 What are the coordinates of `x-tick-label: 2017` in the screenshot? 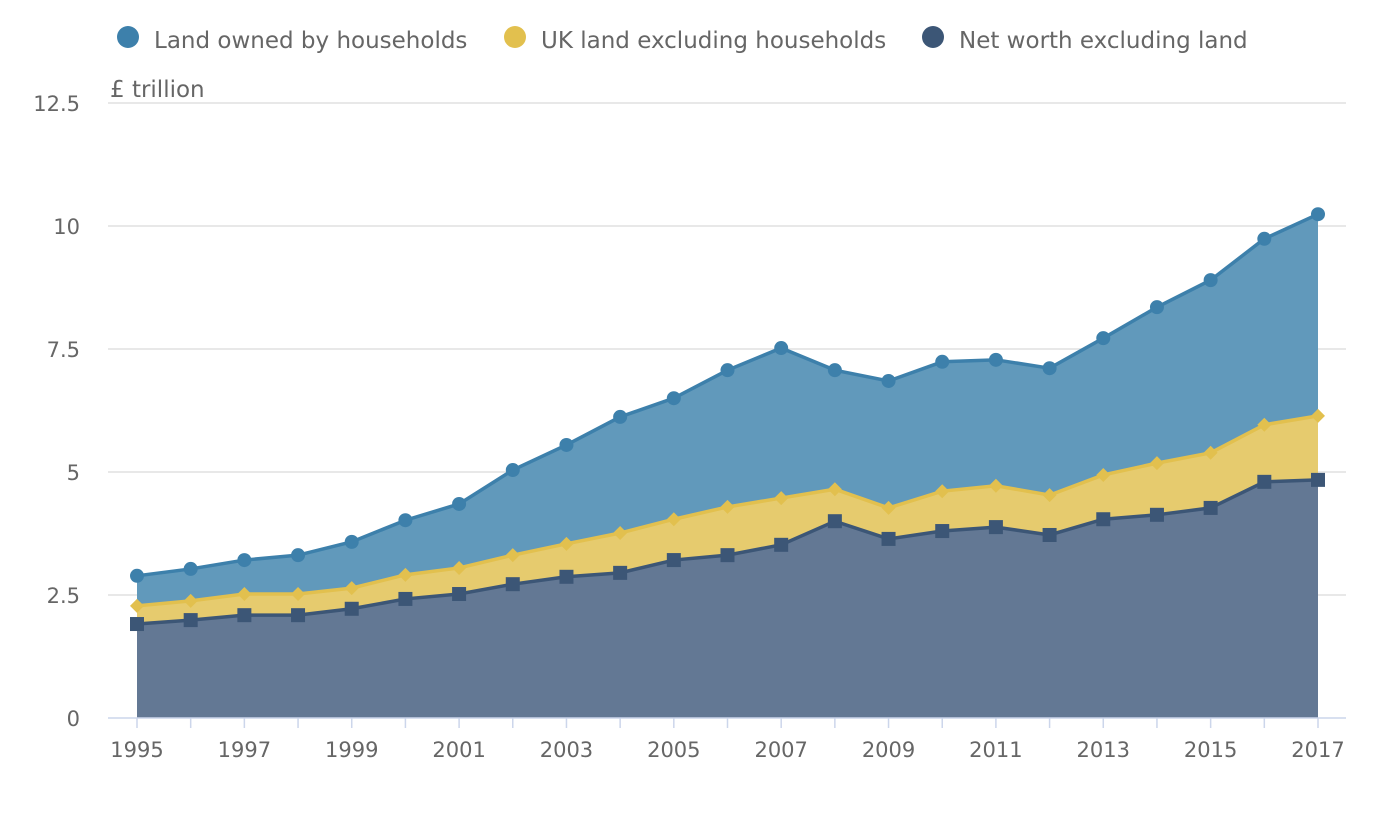 It's located at (1317, 750).